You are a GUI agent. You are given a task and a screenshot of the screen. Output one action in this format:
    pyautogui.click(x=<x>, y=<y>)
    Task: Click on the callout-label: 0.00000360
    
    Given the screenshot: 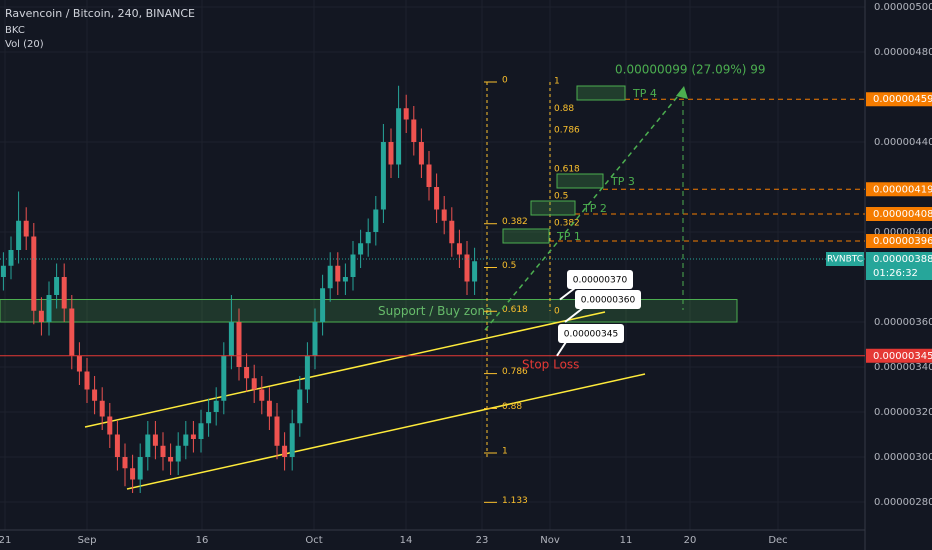 What is the action you would take?
    pyautogui.click(x=608, y=301)
    